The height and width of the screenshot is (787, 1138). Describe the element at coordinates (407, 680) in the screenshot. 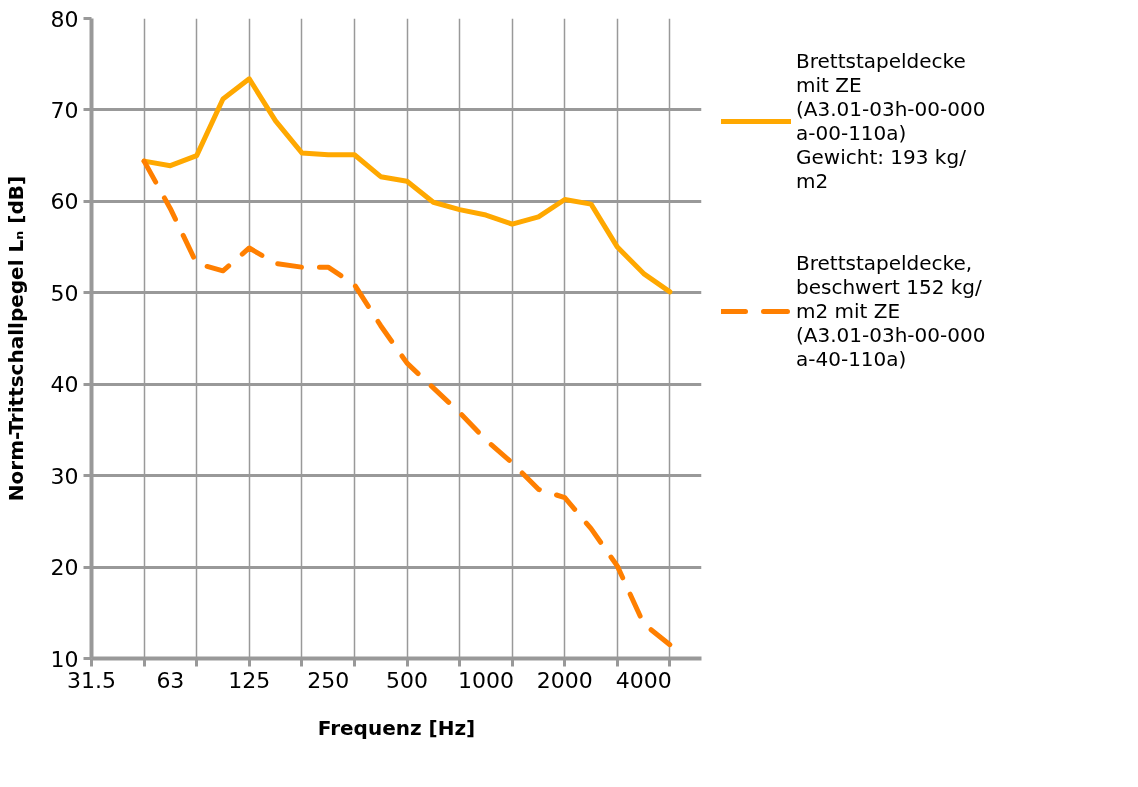

I see `x-tick-label: 500` at that location.